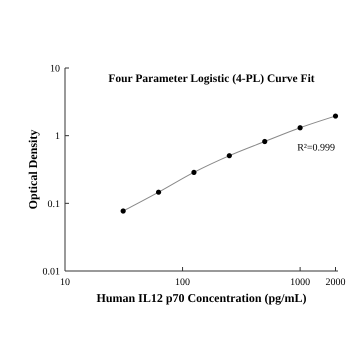 This screenshot has height=348, width=348. What do you see at coordinates (33, 170) in the screenshot?
I see `y-axis-title: Optical Density` at bounding box center [33, 170].